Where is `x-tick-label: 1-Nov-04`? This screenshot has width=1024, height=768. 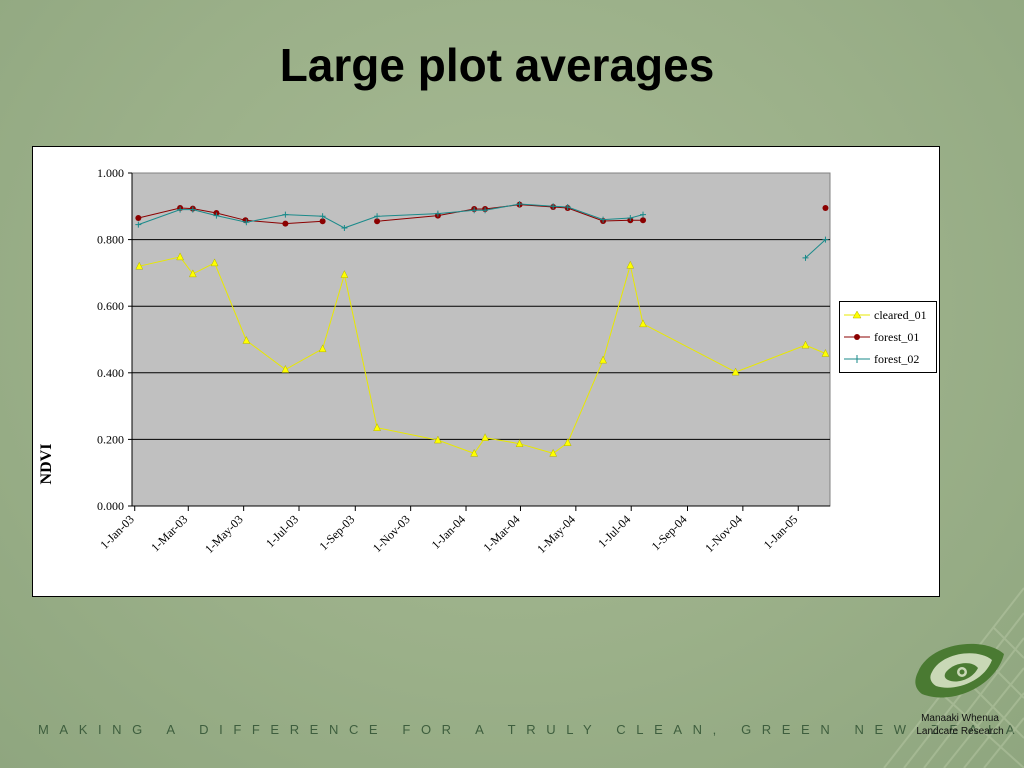 x-tick-label: 1-Nov-04 is located at coordinates (723, 533).